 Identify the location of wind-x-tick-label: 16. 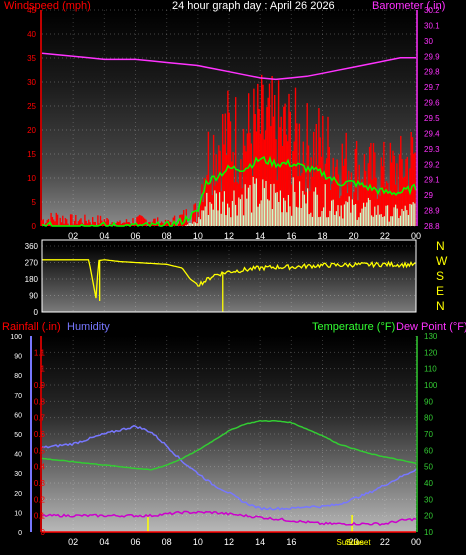
(291, 236).